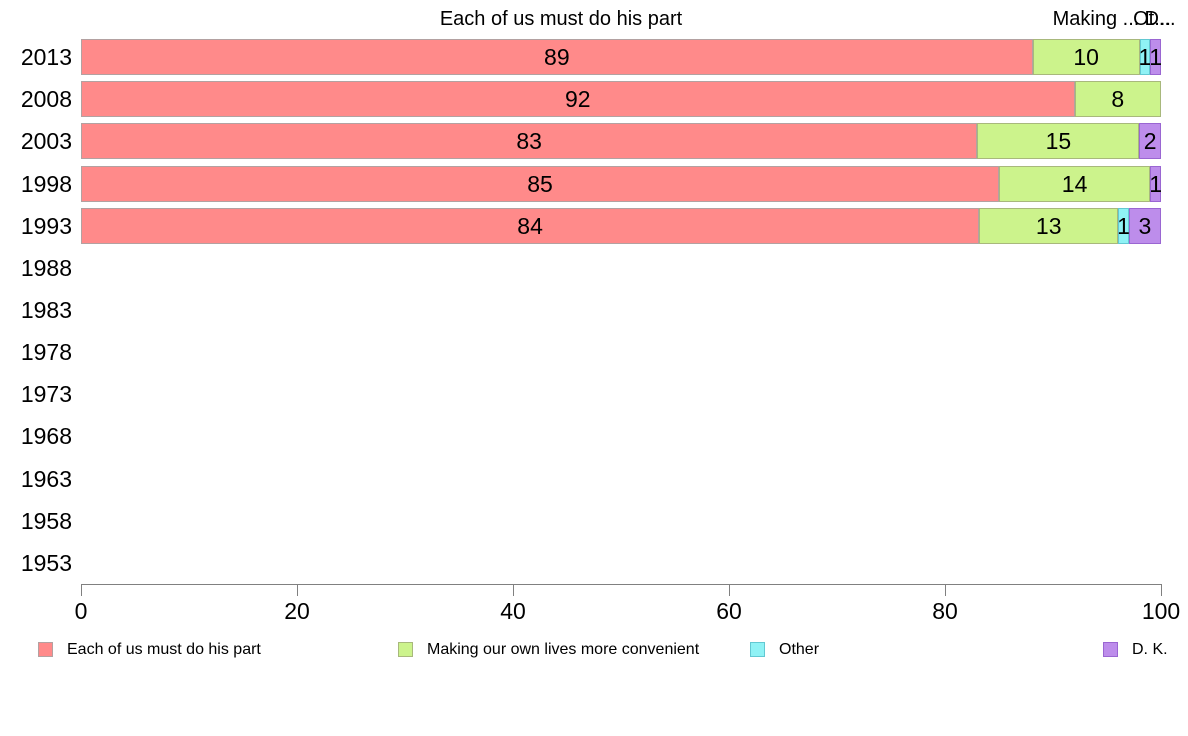 The height and width of the screenshot is (736, 1188). I want to click on x-axis-tick-label: 40, so click(513, 611).